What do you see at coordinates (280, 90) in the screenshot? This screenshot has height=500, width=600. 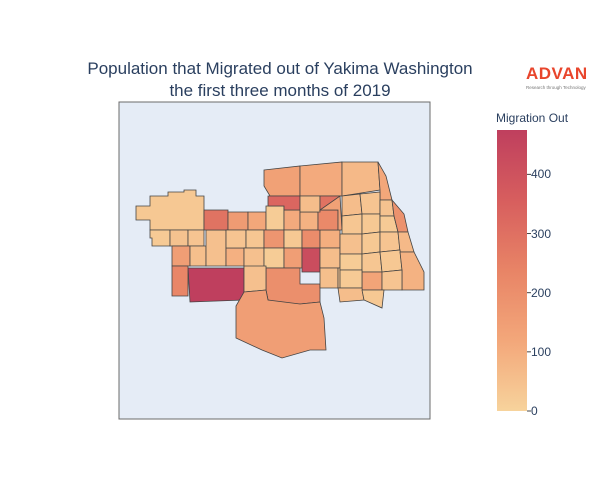 I see `chart-title-line-2: the first three months of 2019` at bounding box center [280, 90].